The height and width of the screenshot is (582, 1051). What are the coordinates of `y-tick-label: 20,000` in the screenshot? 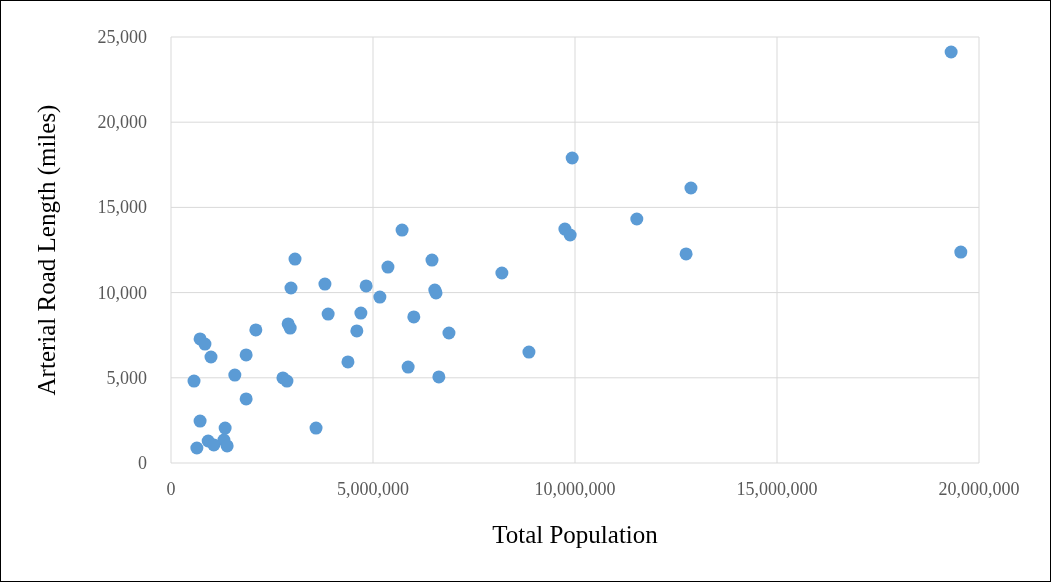 It's located at (122, 122).